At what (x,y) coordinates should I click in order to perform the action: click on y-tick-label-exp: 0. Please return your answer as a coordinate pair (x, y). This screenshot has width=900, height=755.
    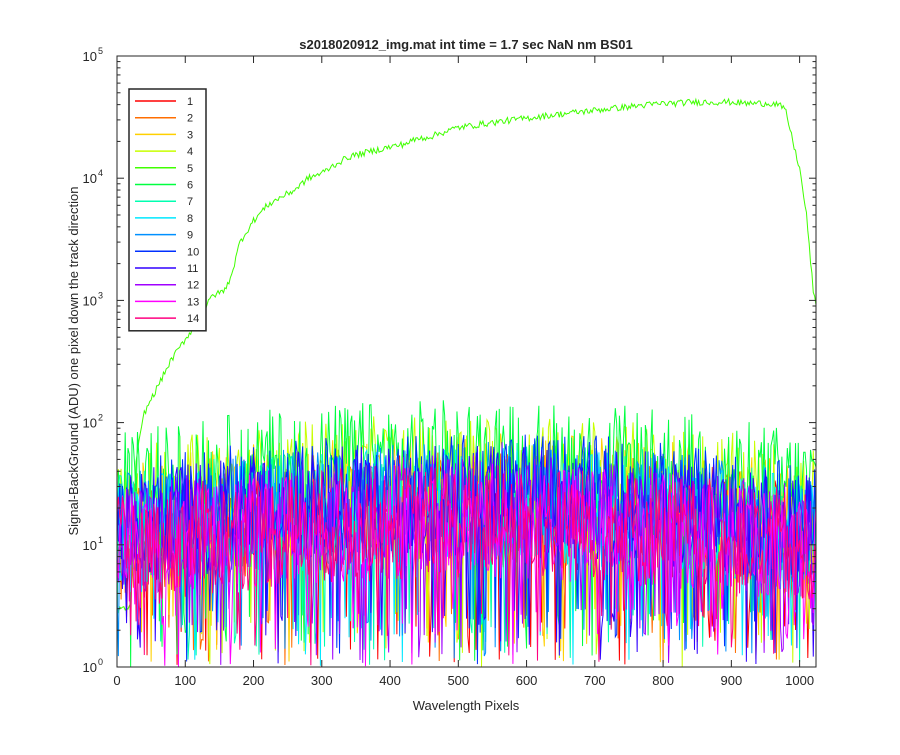
    Looking at the image, I should click on (100, 662).